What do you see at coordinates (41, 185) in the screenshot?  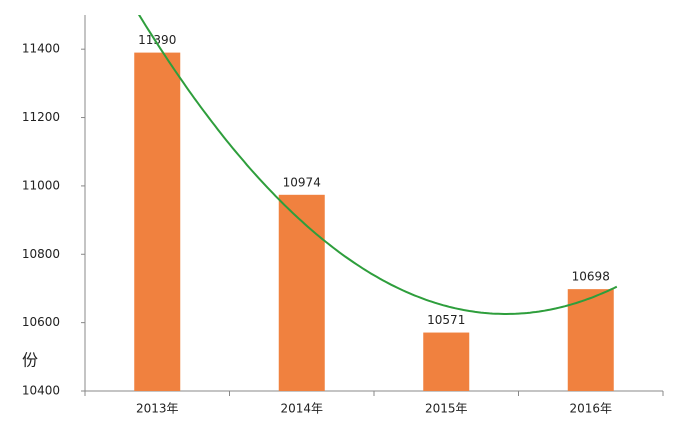 I see `y-tick-label: 11000` at bounding box center [41, 185].